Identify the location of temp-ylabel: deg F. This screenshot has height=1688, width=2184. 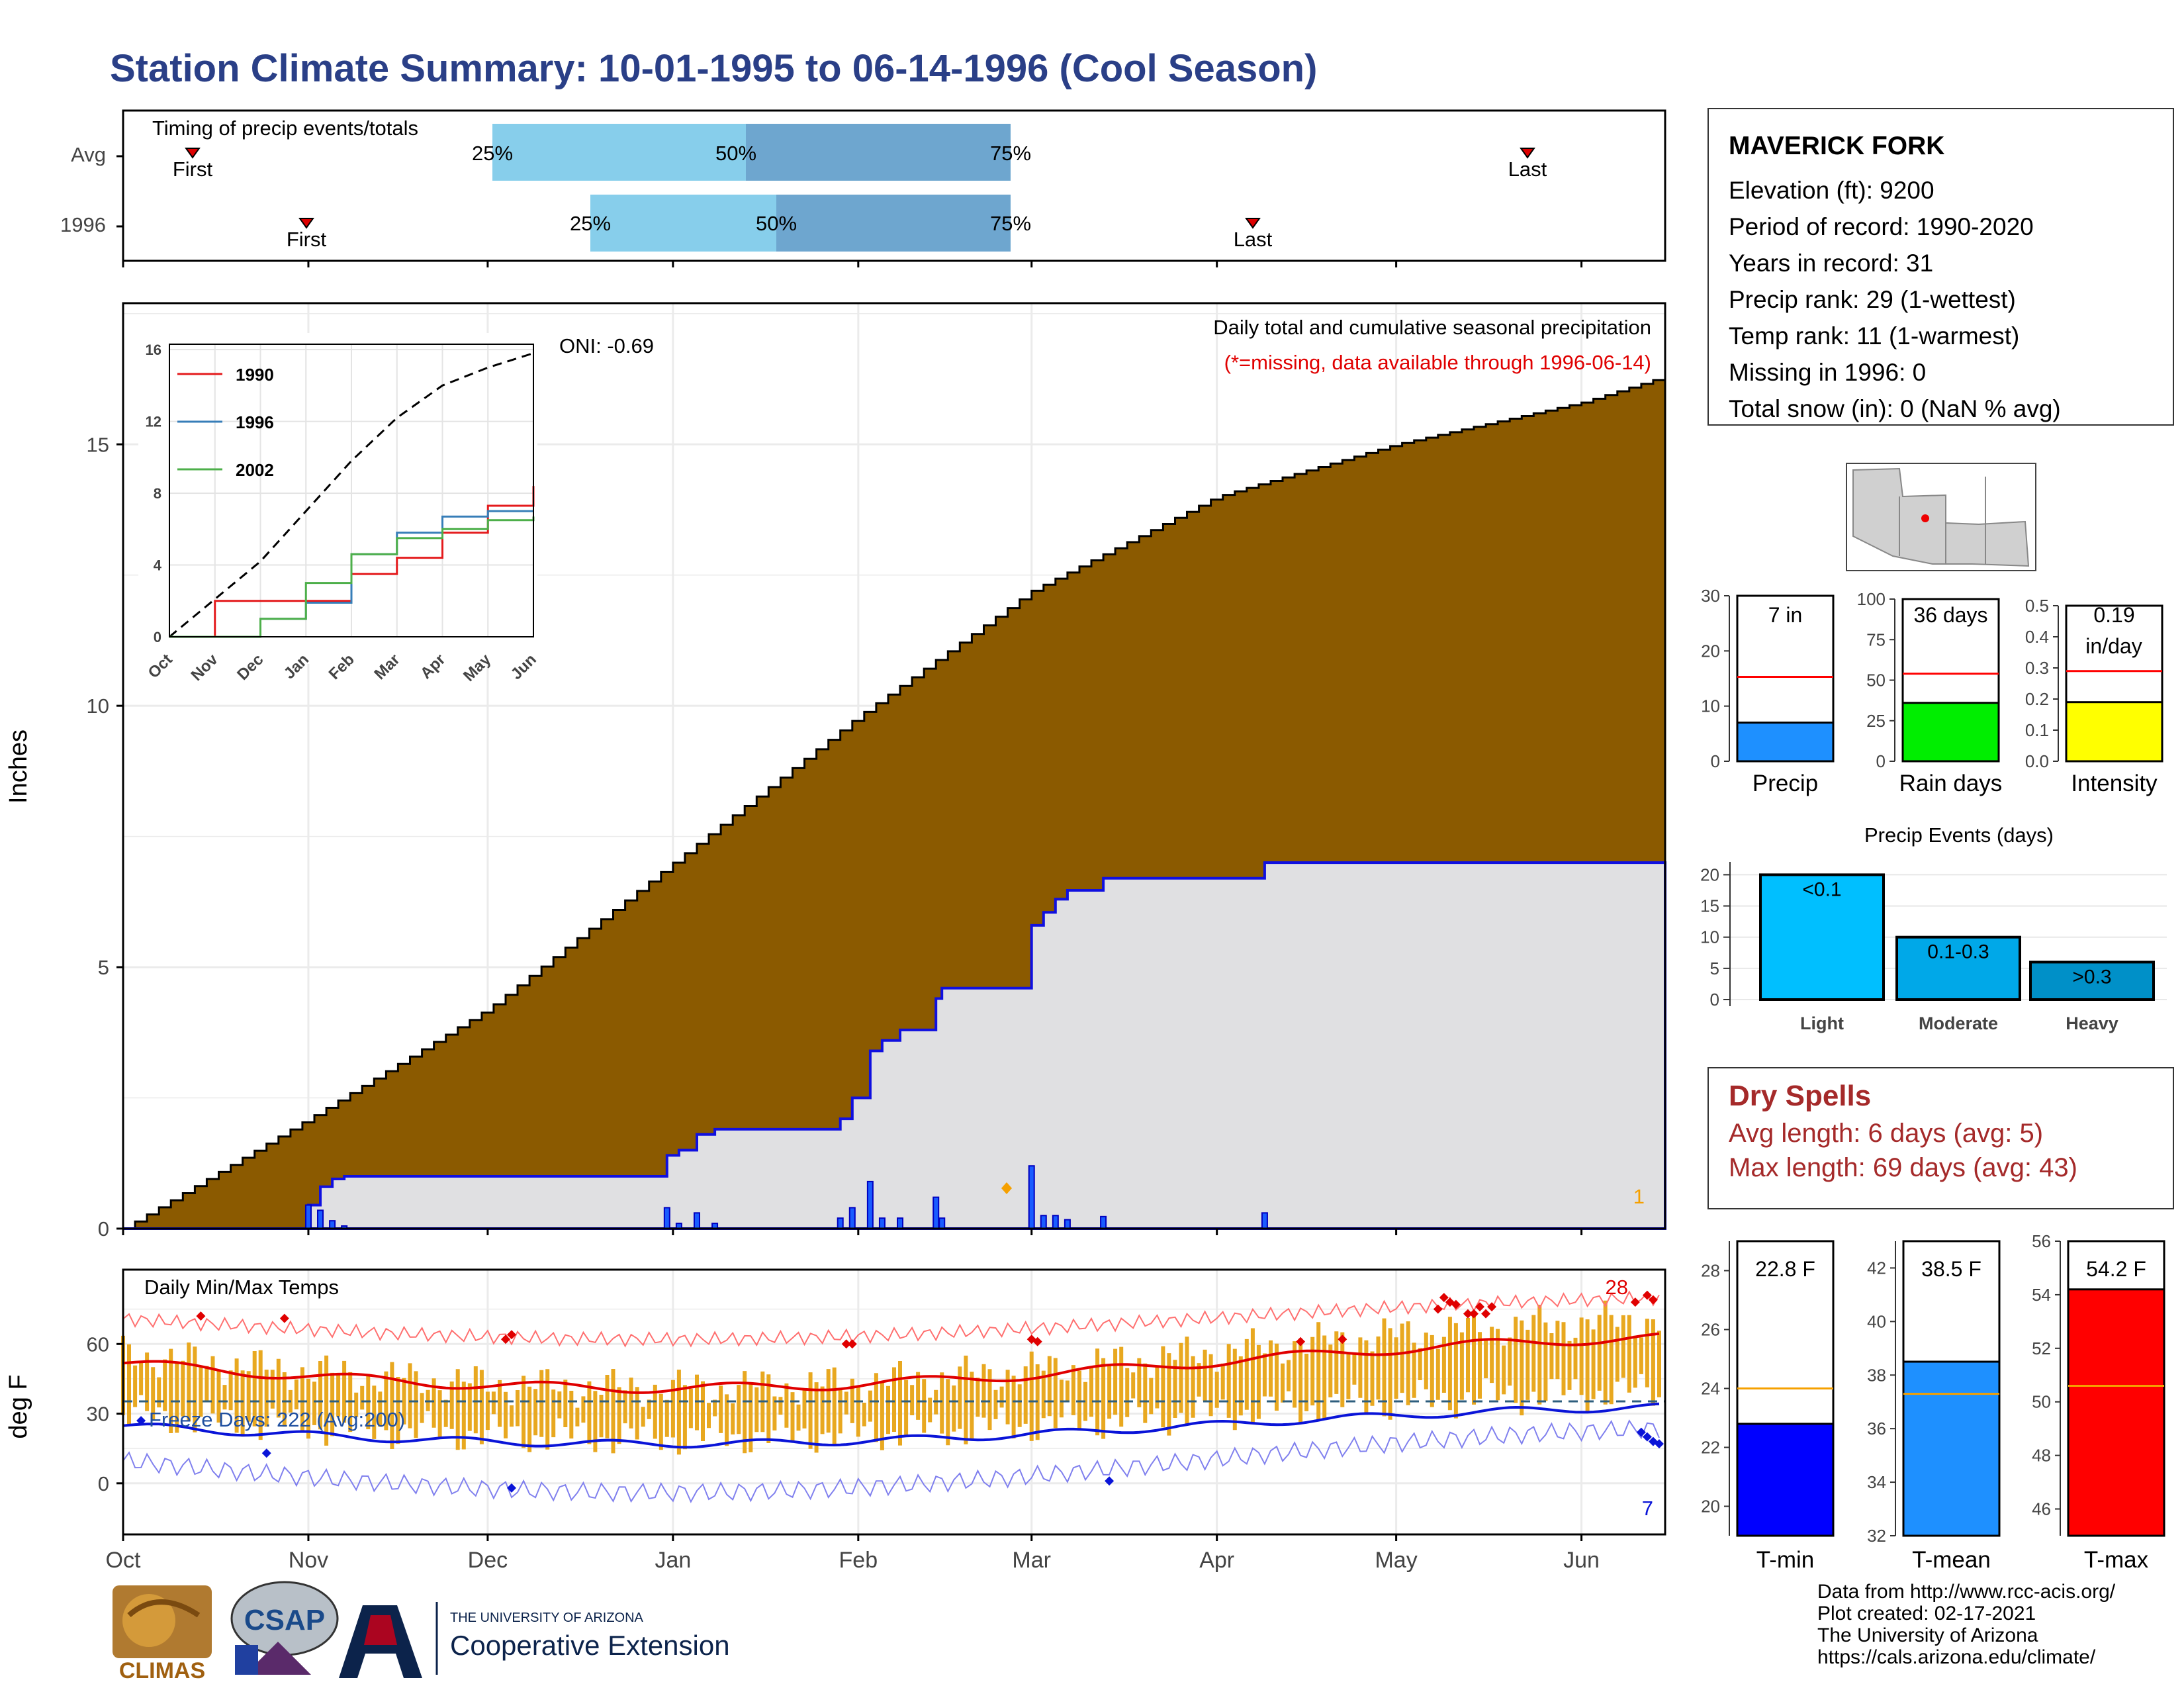
(18, 1406).